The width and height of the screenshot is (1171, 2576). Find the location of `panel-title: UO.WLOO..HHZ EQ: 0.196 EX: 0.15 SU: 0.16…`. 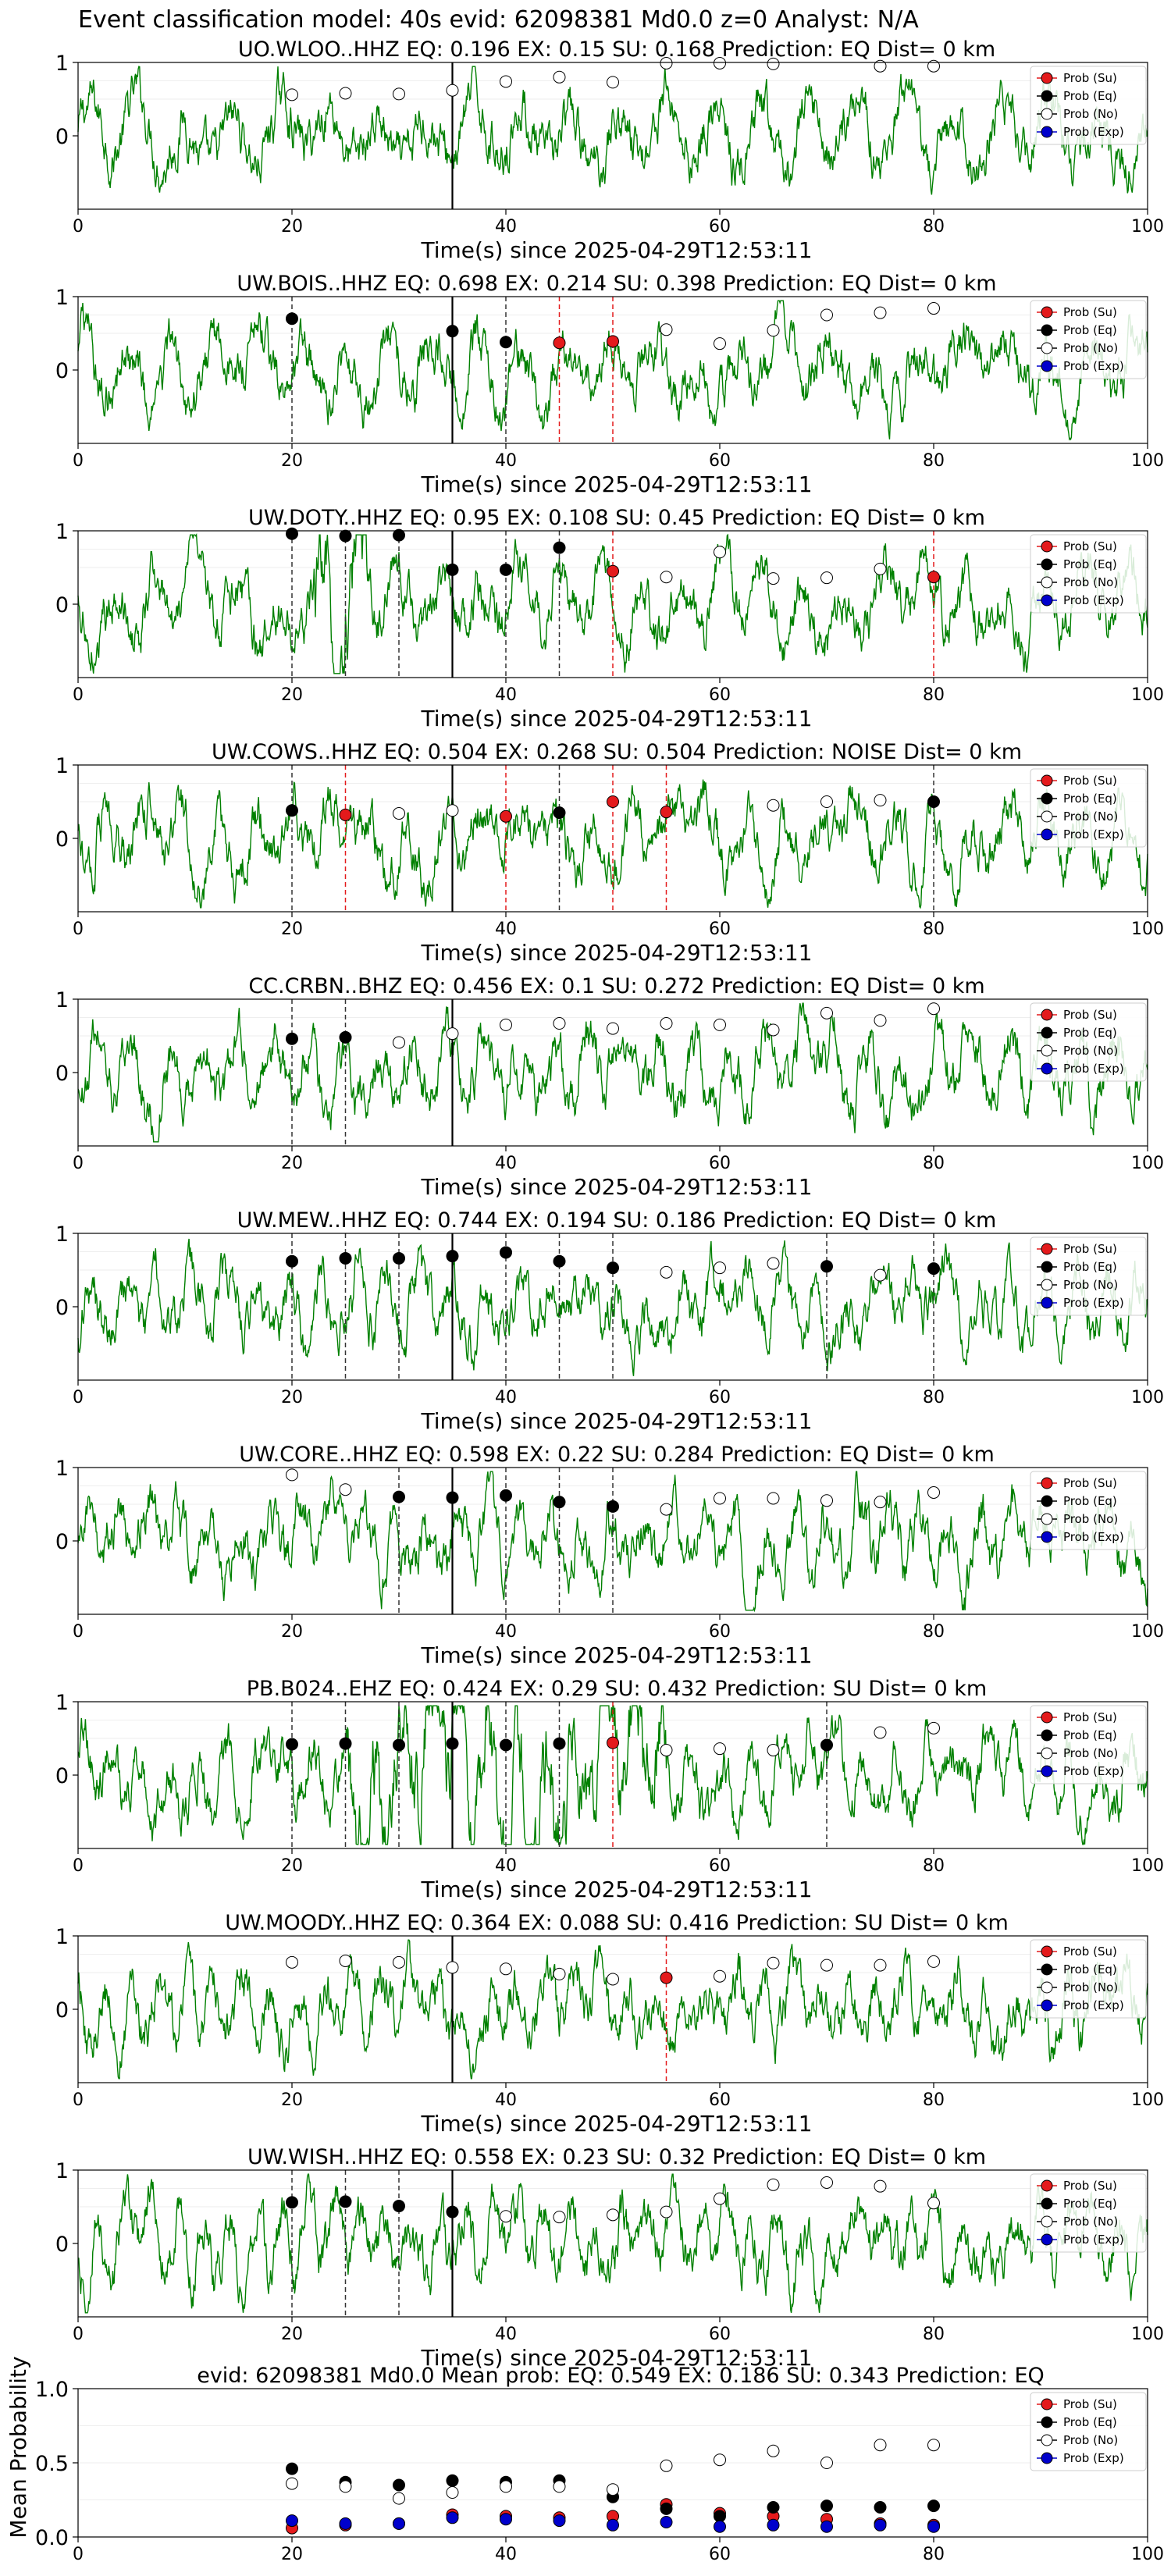

panel-title: UO.WLOO..HHZ EQ: 0.196 EX: 0.15 SU: 0.16… is located at coordinates (616, 49).